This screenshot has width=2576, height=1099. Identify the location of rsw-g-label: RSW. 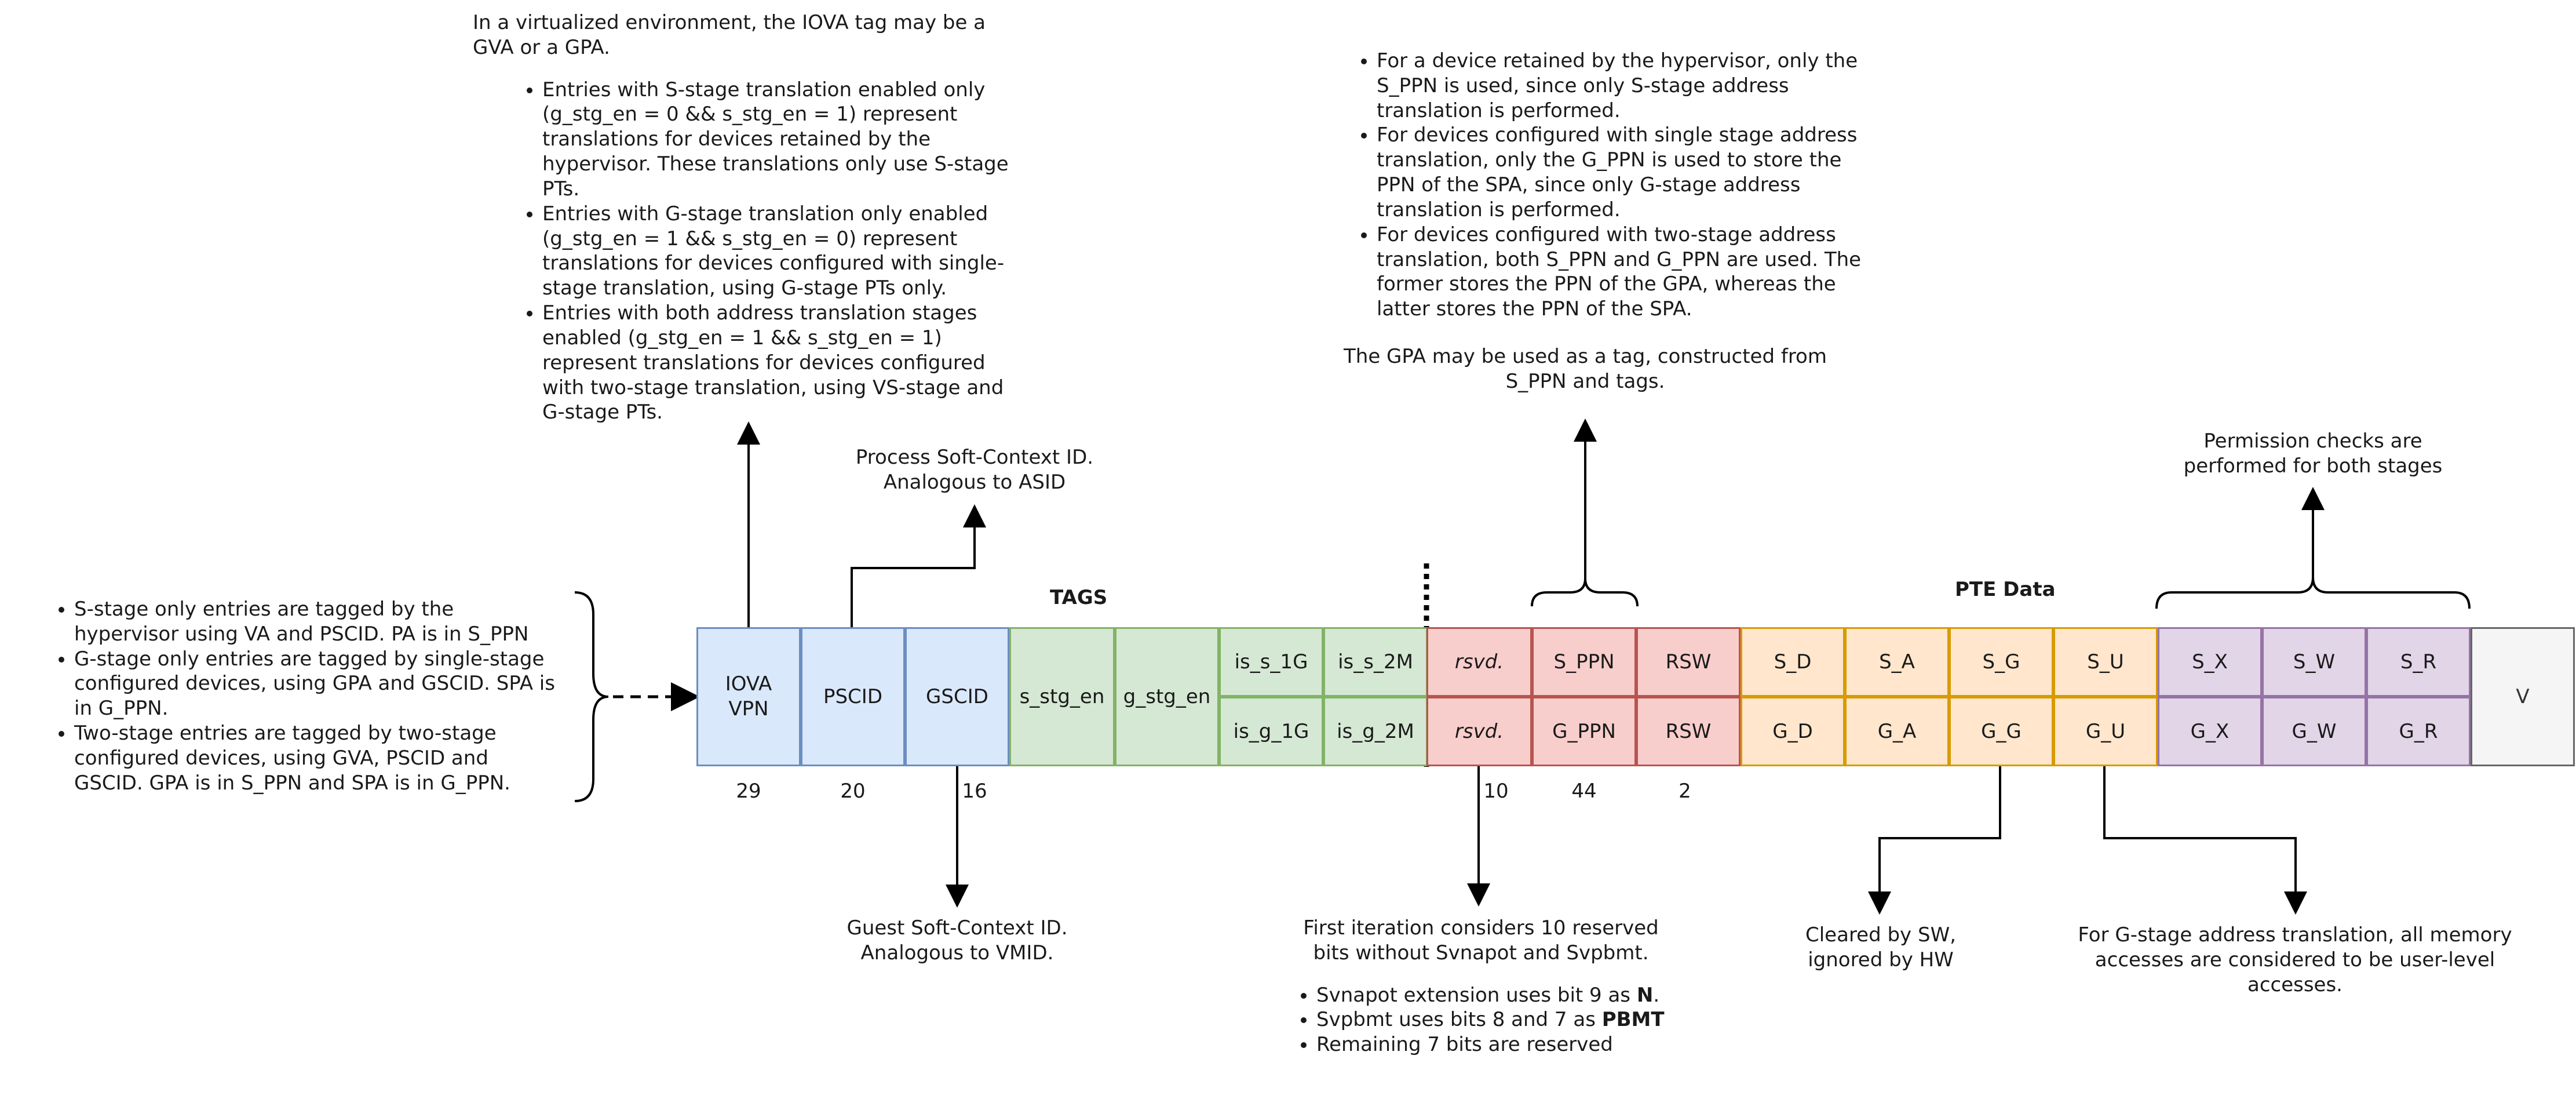
(1688, 731).